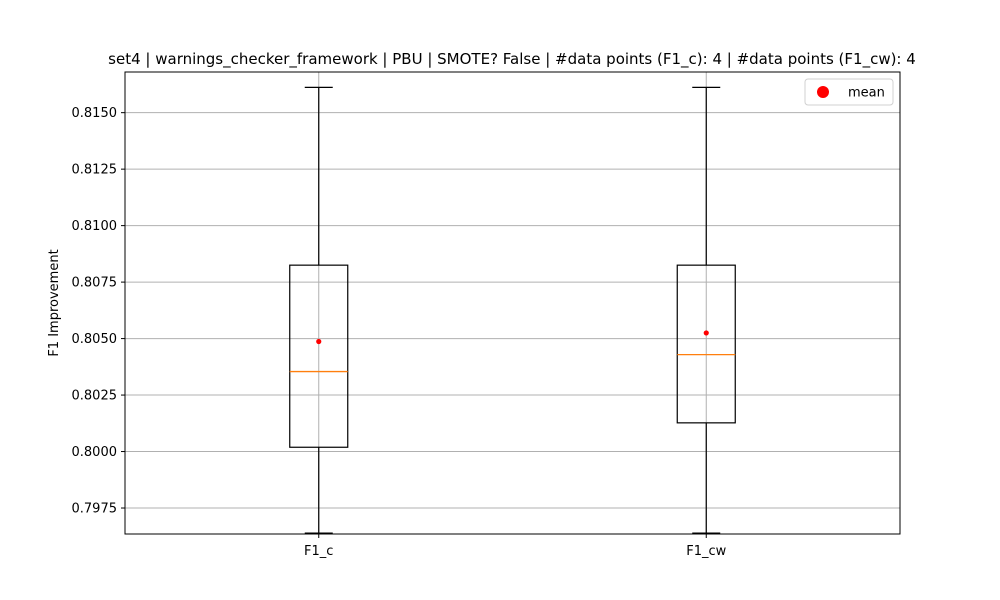 The width and height of the screenshot is (1000, 600). I want to click on y-tick-label: 0.8050, so click(95, 339).